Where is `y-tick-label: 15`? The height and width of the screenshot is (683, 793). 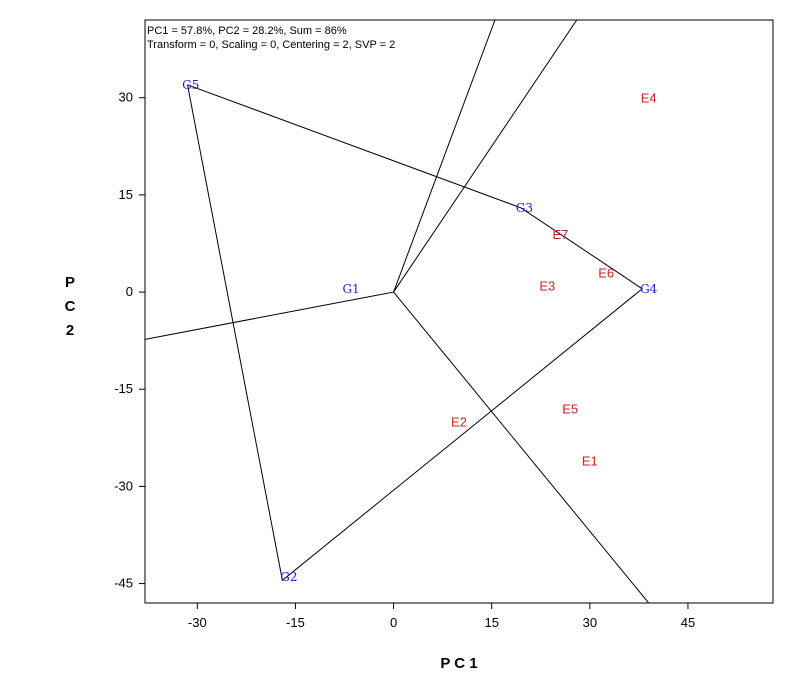 y-tick-label: 15 is located at coordinates (126, 194).